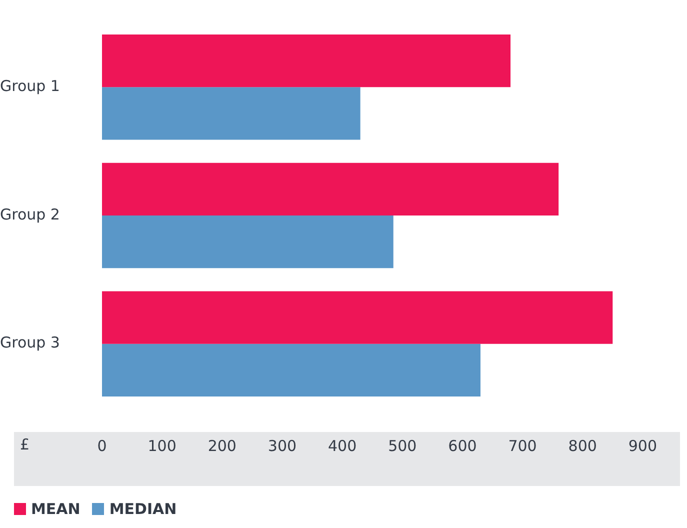 The image size is (687, 528). What do you see at coordinates (162, 445) in the screenshot?
I see `x-tick-label: 100` at bounding box center [162, 445].